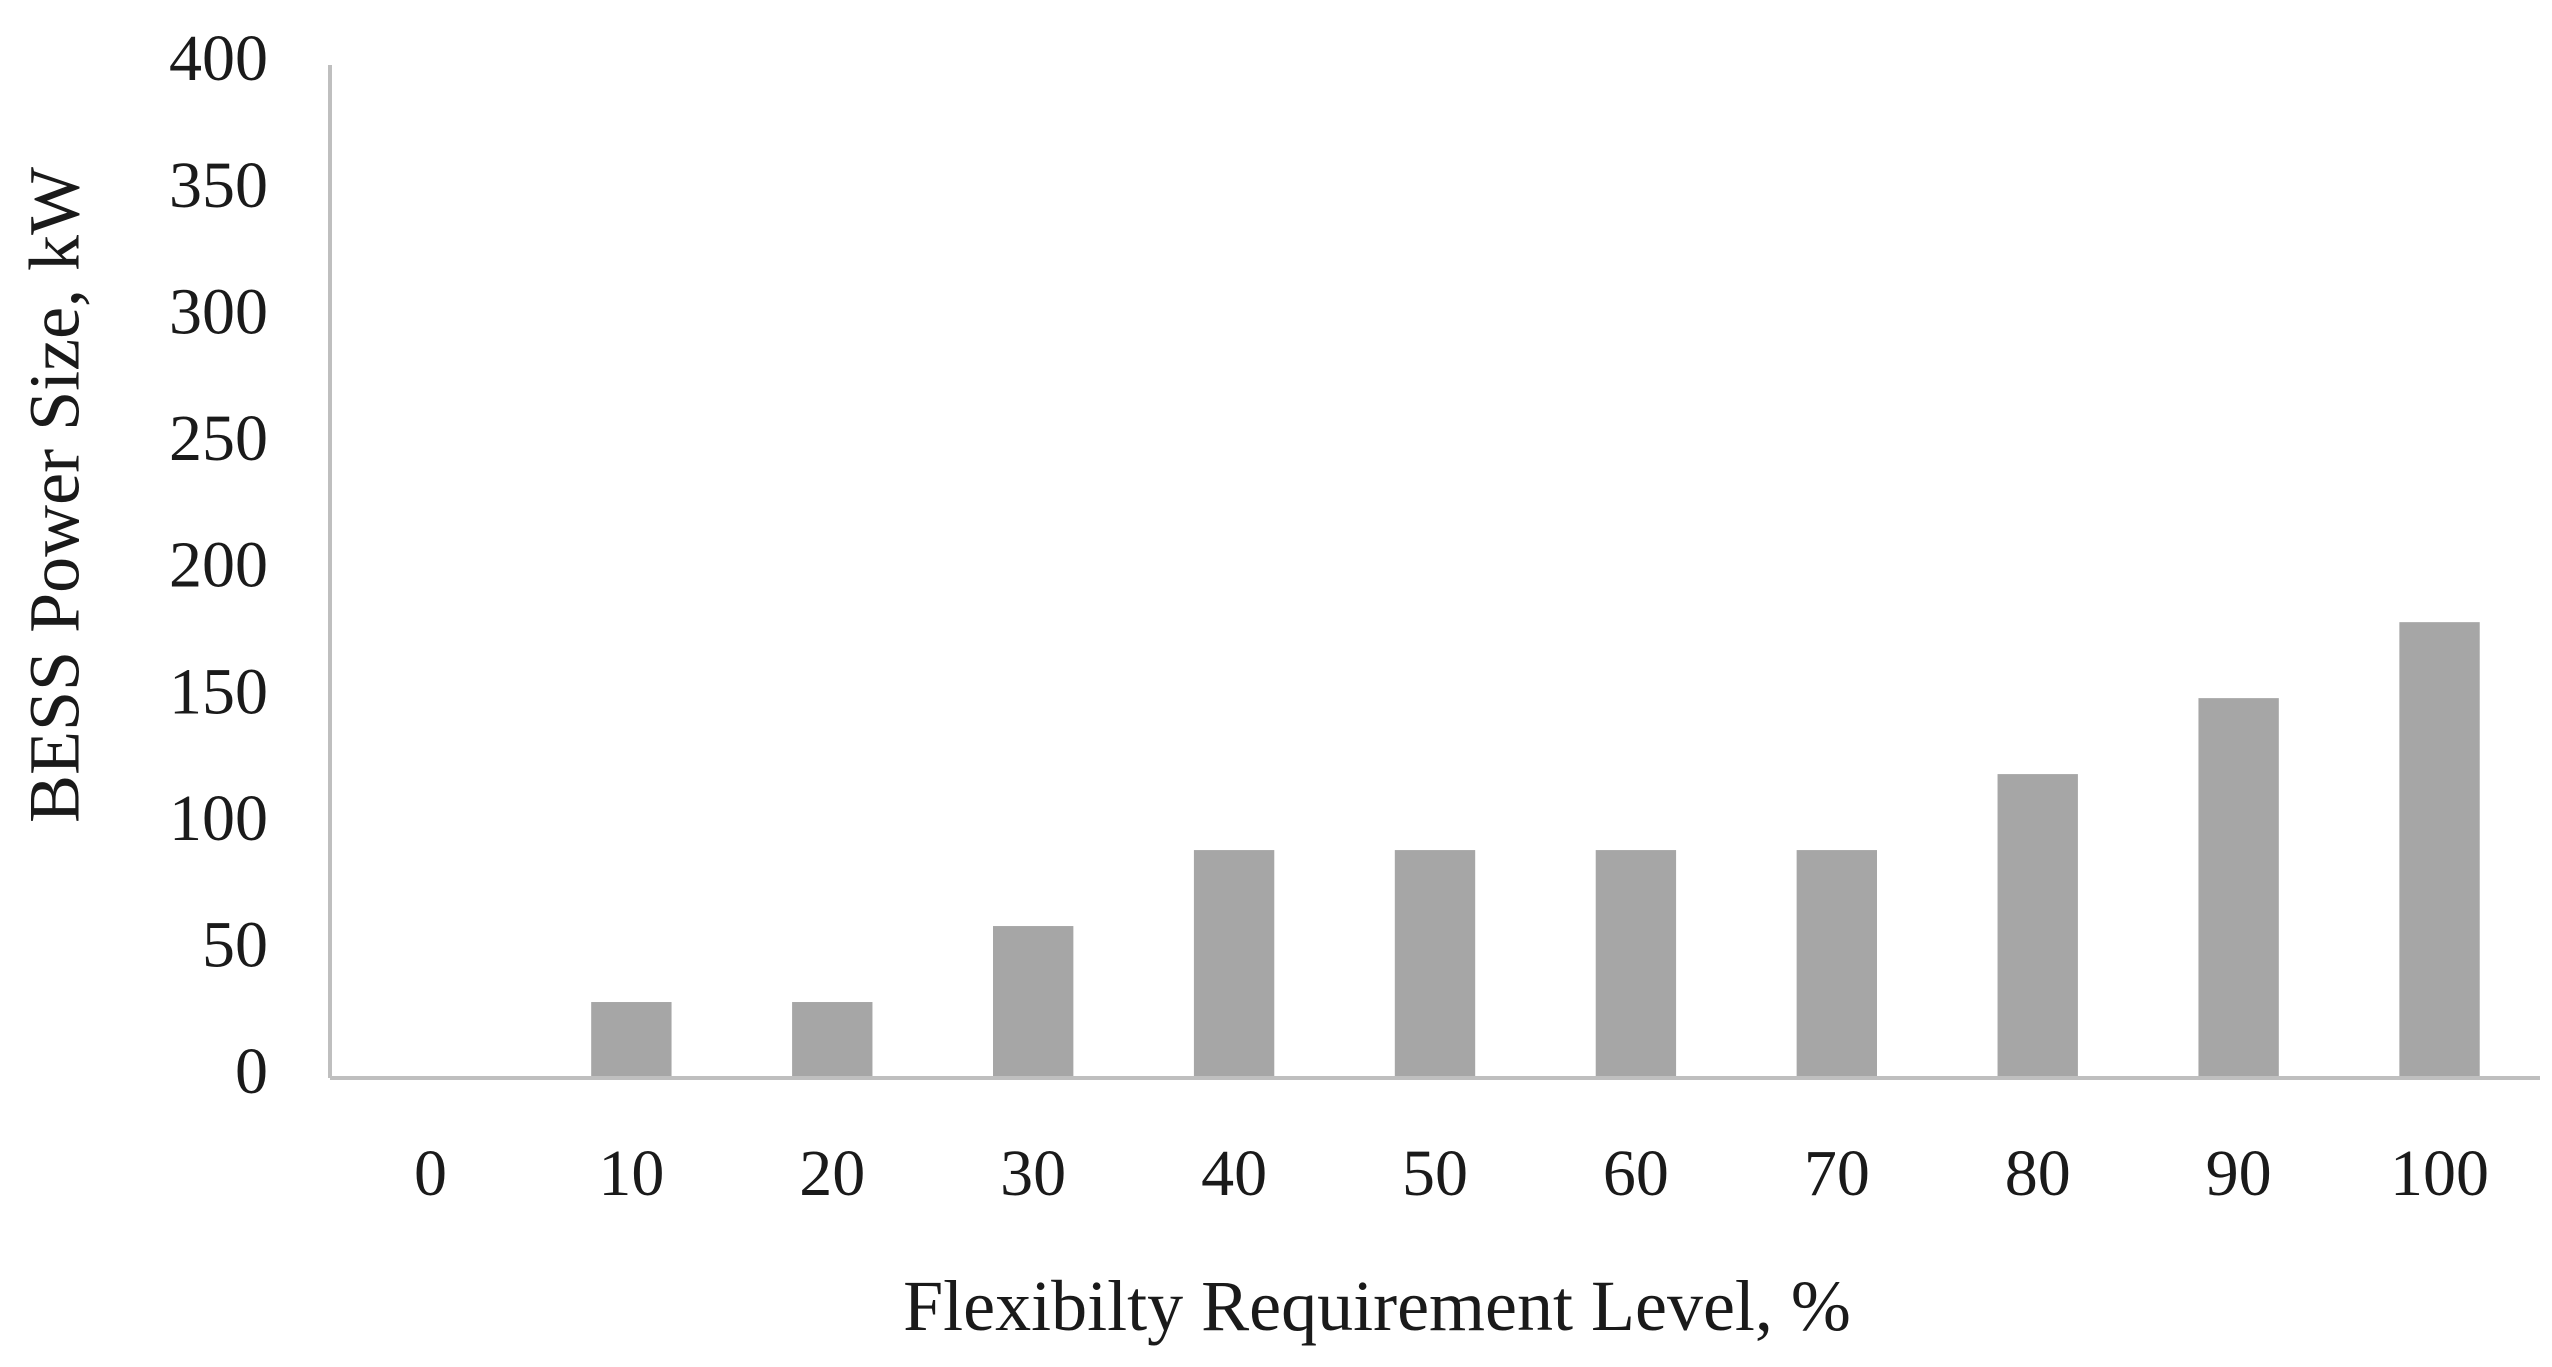 Image resolution: width=2552 pixels, height=1367 pixels. What do you see at coordinates (1234, 1173) in the screenshot?
I see `x-tick-label: 40` at bounding box center [1234, 1173].